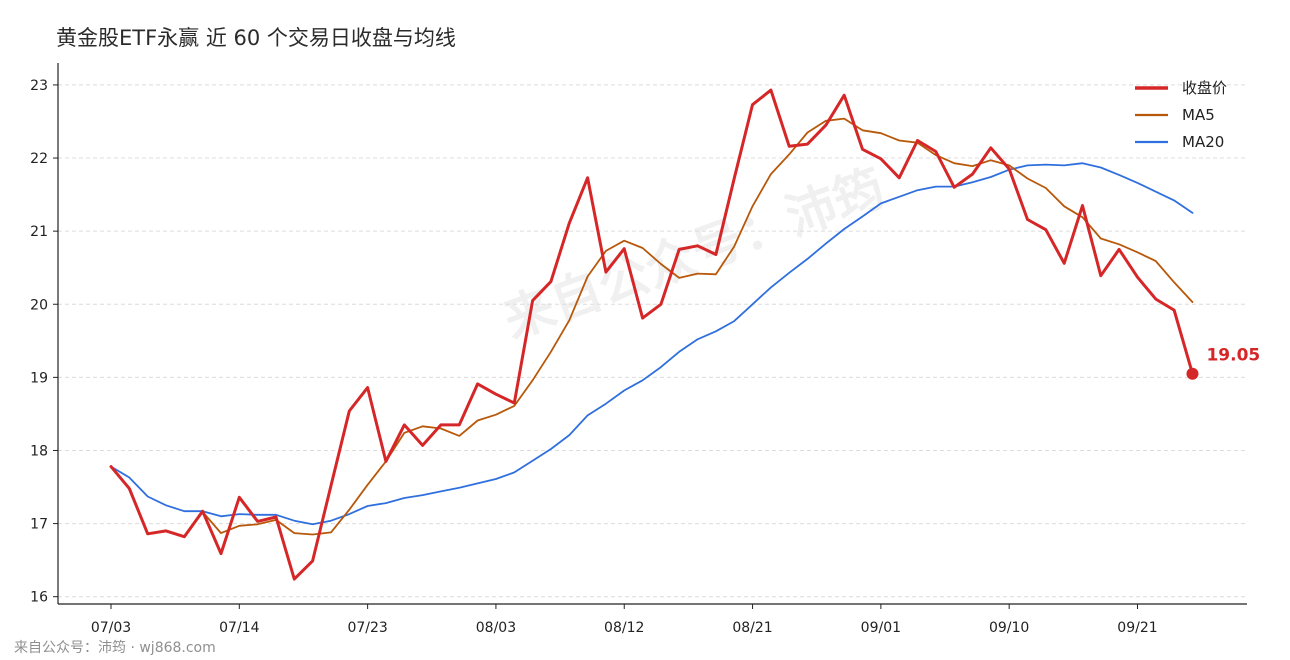 Image resolution: width=1290 pixels, height=660 pixels. What do you see at coordinates (111, 628) in the screenshot?
I see `x-tick-label: 07/03` at bounding box center [111, 628].